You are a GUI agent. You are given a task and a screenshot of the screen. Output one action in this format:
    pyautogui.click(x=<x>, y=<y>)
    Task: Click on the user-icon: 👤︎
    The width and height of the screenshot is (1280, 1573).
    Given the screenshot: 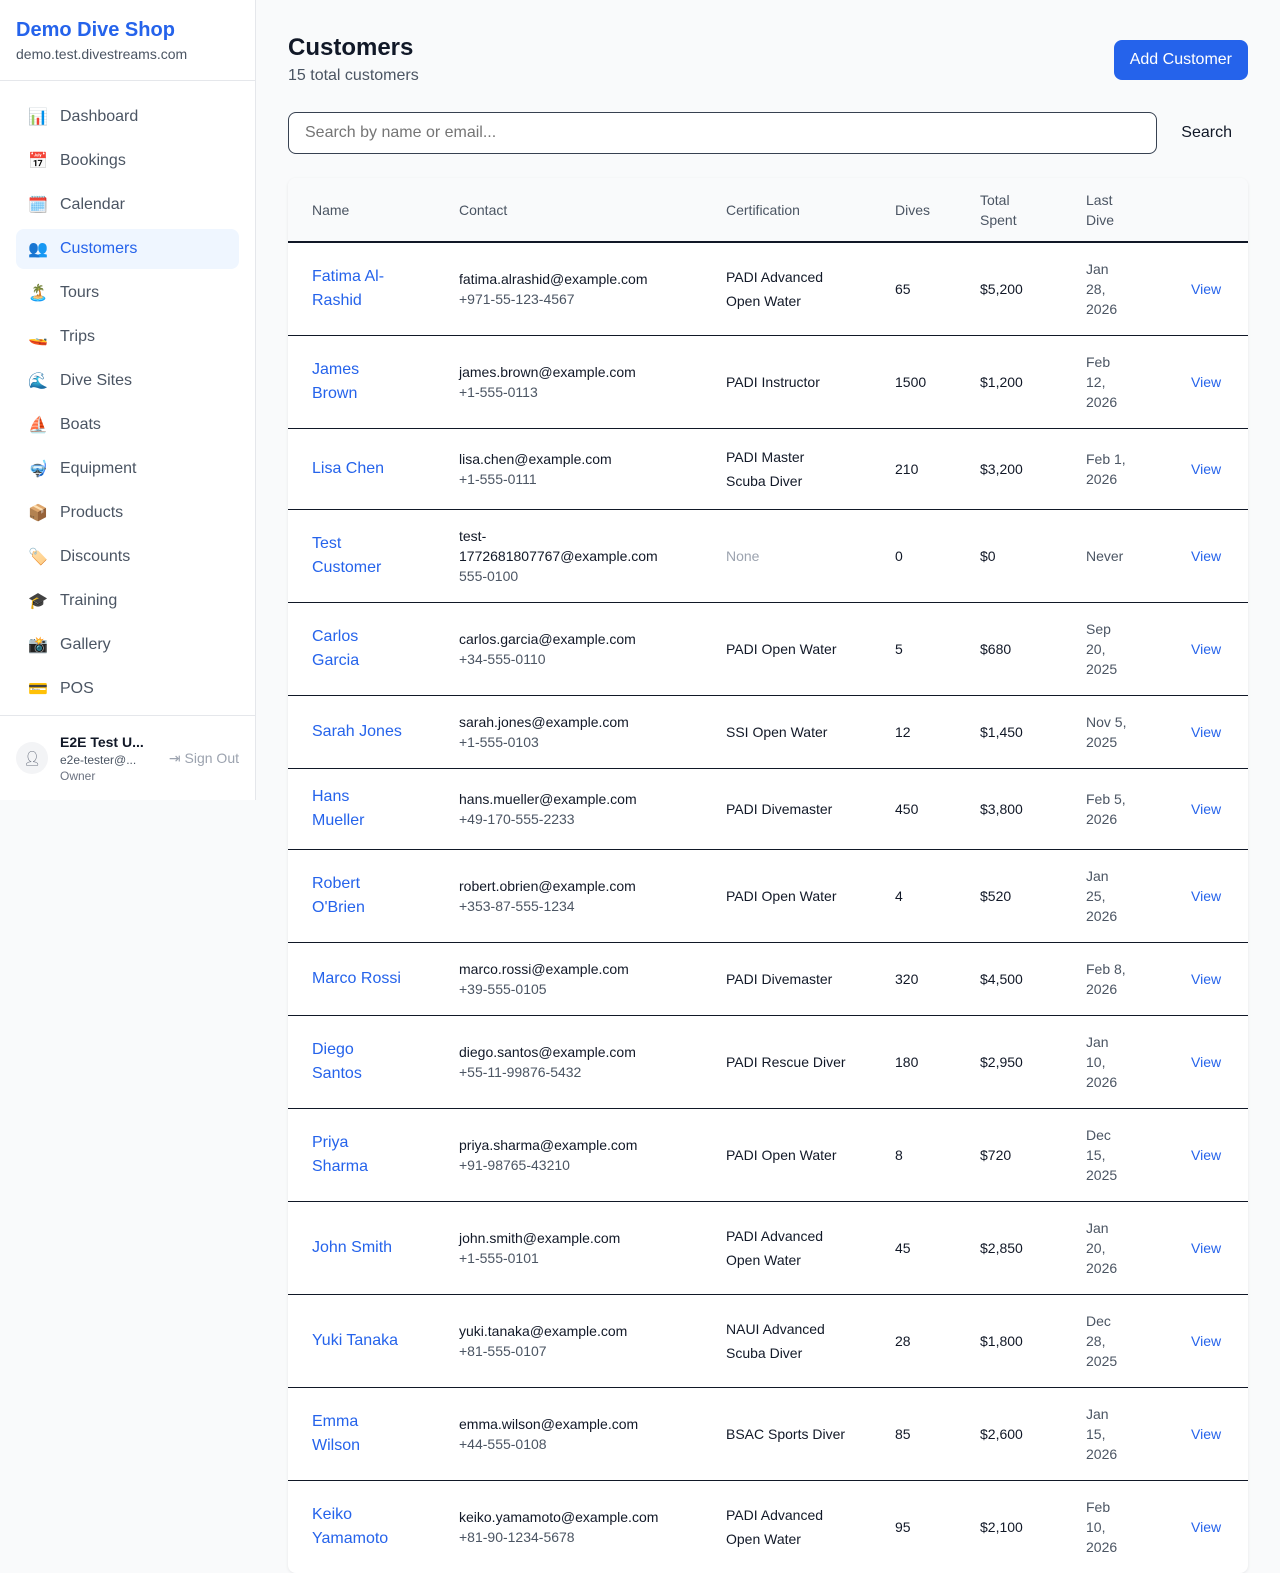 What is the action you would take?
    pyautogui.click(x=32, y=758)
    